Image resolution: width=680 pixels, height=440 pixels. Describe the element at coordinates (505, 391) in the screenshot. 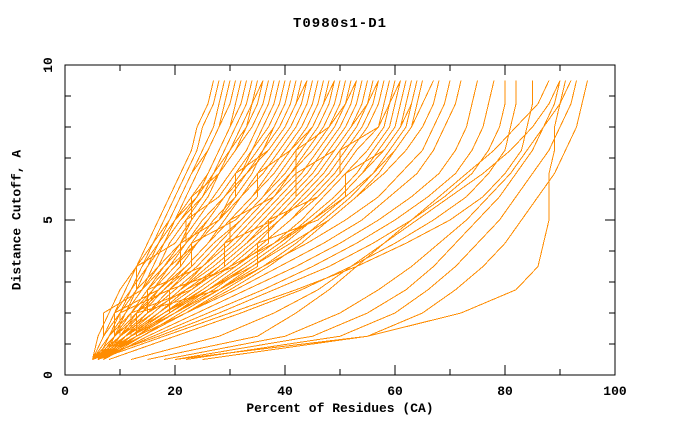

I see `x-tick-label: 80` at that location.